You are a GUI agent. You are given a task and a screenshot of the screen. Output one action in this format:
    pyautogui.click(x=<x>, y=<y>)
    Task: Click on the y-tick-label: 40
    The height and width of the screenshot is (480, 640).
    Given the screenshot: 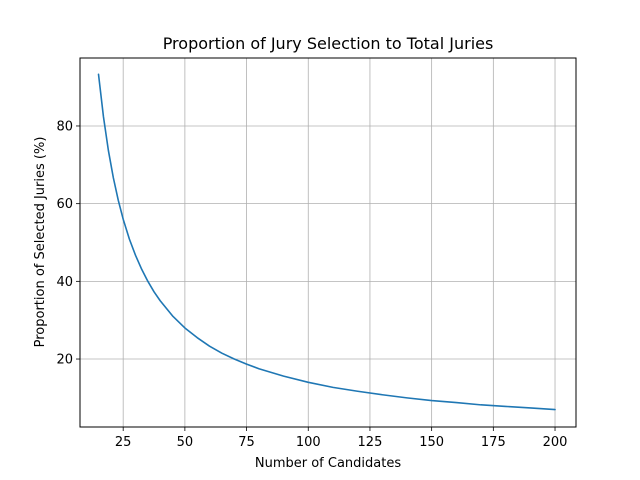 What is the action you would take?
    pyautogui.click(x=64, y=282)
    